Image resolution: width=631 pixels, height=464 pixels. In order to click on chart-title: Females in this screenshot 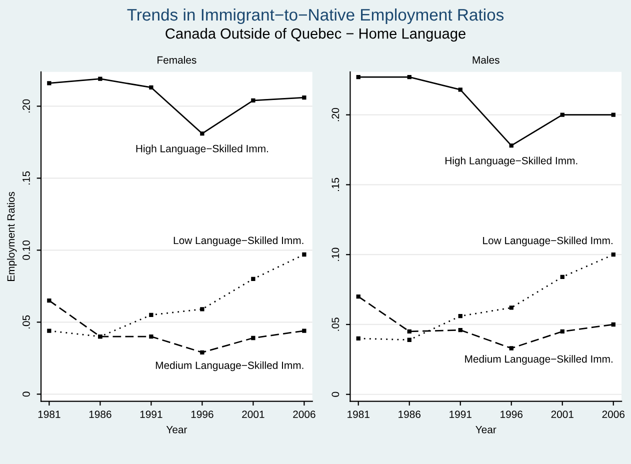, I will do `click(177, 60)`.